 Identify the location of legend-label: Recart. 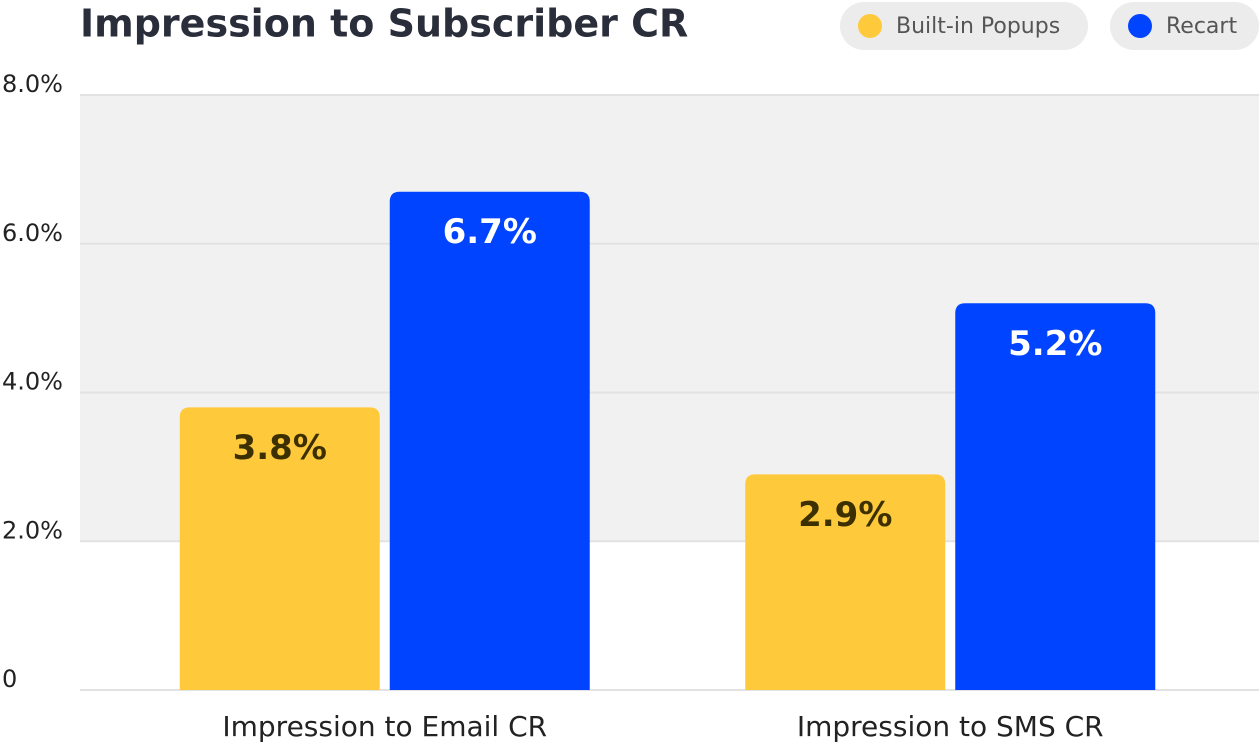
(1201, 26).